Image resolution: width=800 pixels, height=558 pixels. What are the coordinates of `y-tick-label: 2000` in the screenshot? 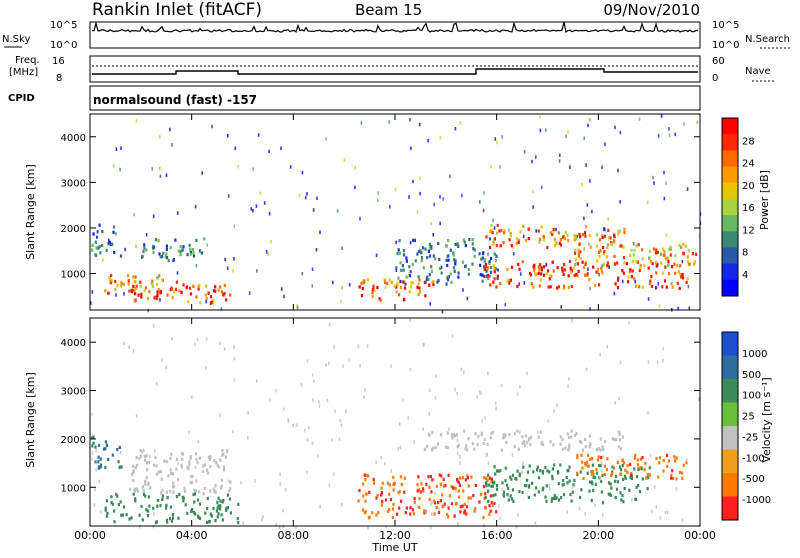 It's located at (73, 229).